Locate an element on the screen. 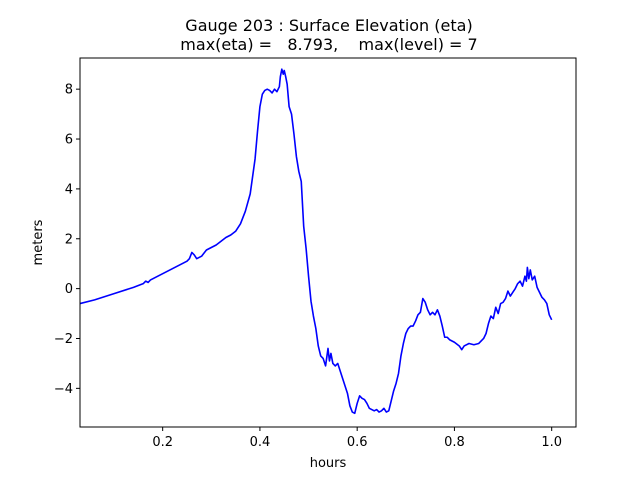 Image resolution: width=640 pixels, height=480 pixels. y-tick-label: 8 is located at coordinates (69, 90).